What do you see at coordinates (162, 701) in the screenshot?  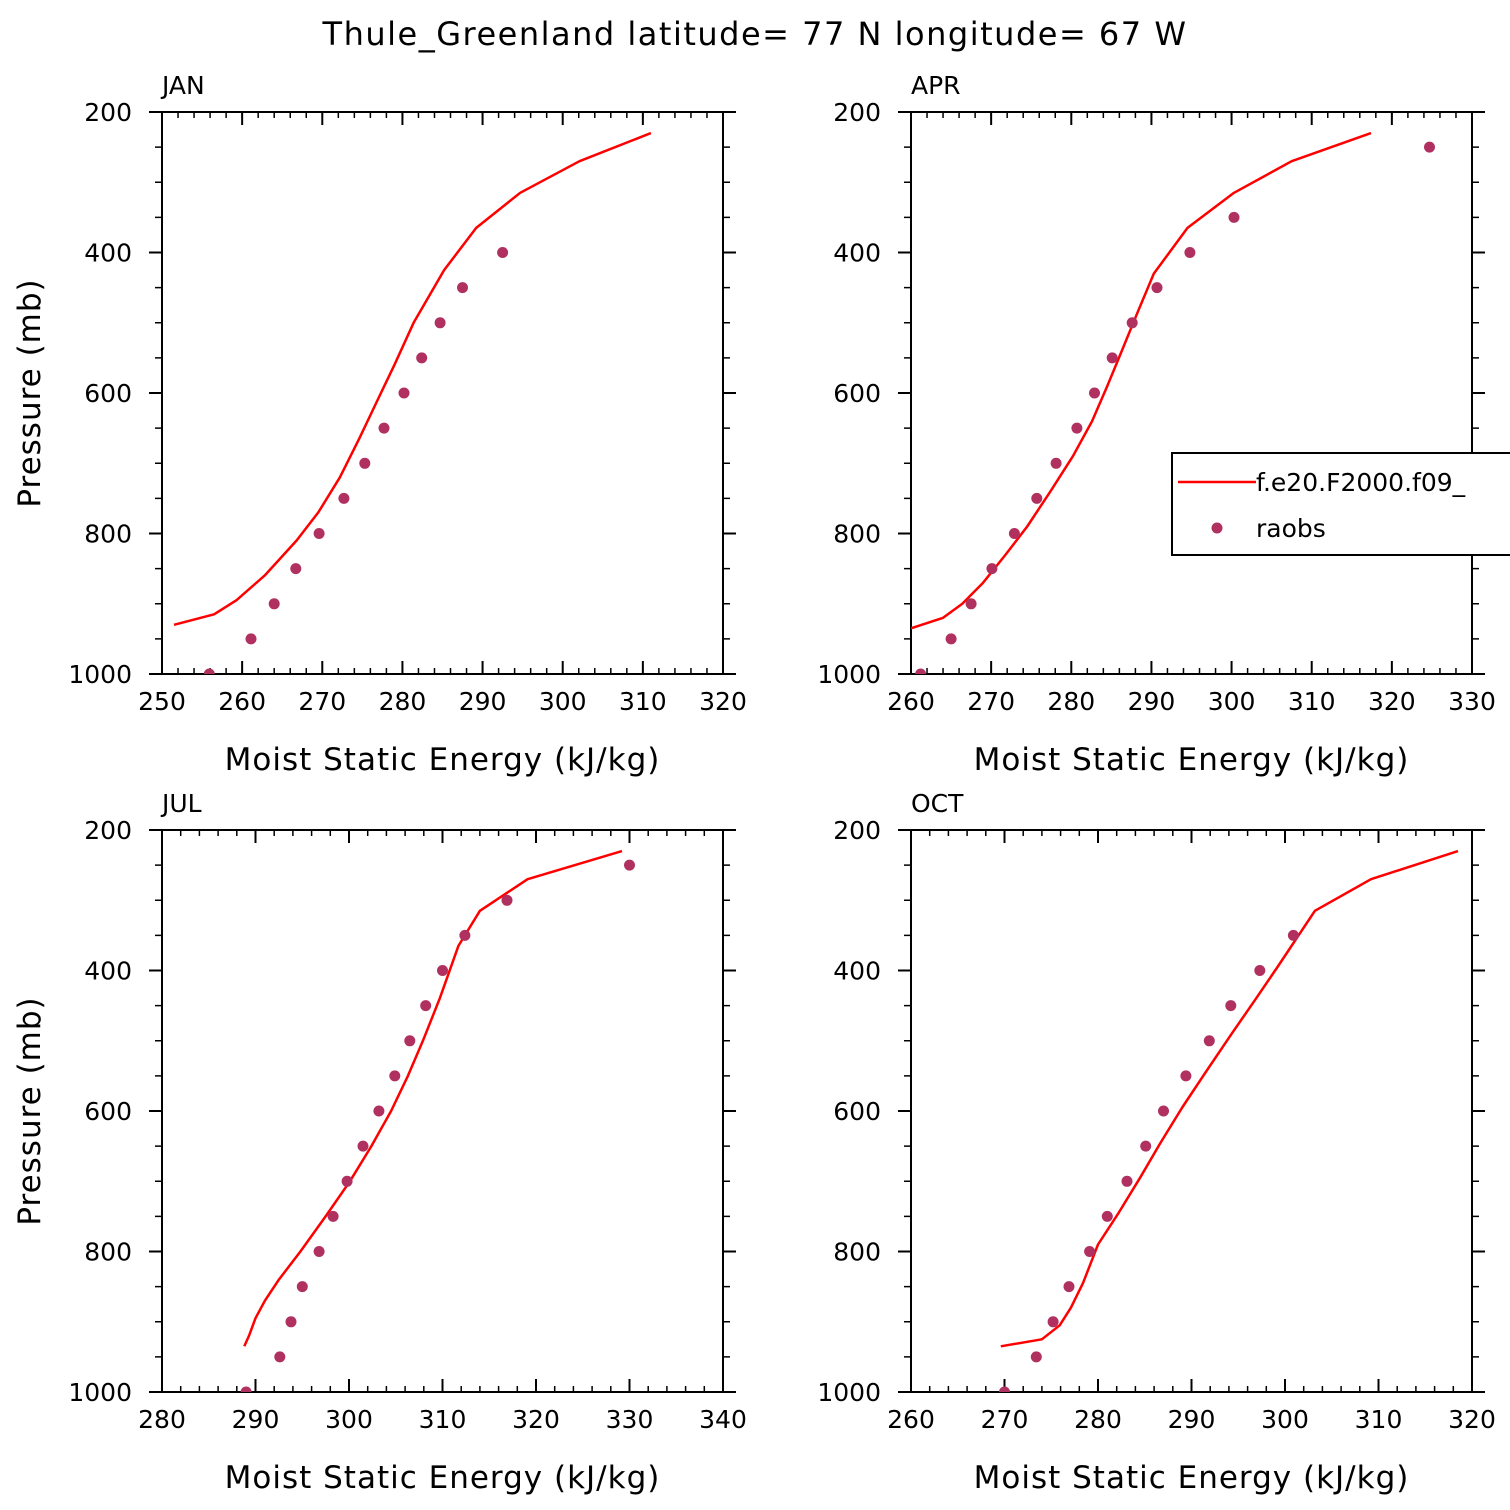 I see `x-tick-label: 250` at bounding box center [162, 701].